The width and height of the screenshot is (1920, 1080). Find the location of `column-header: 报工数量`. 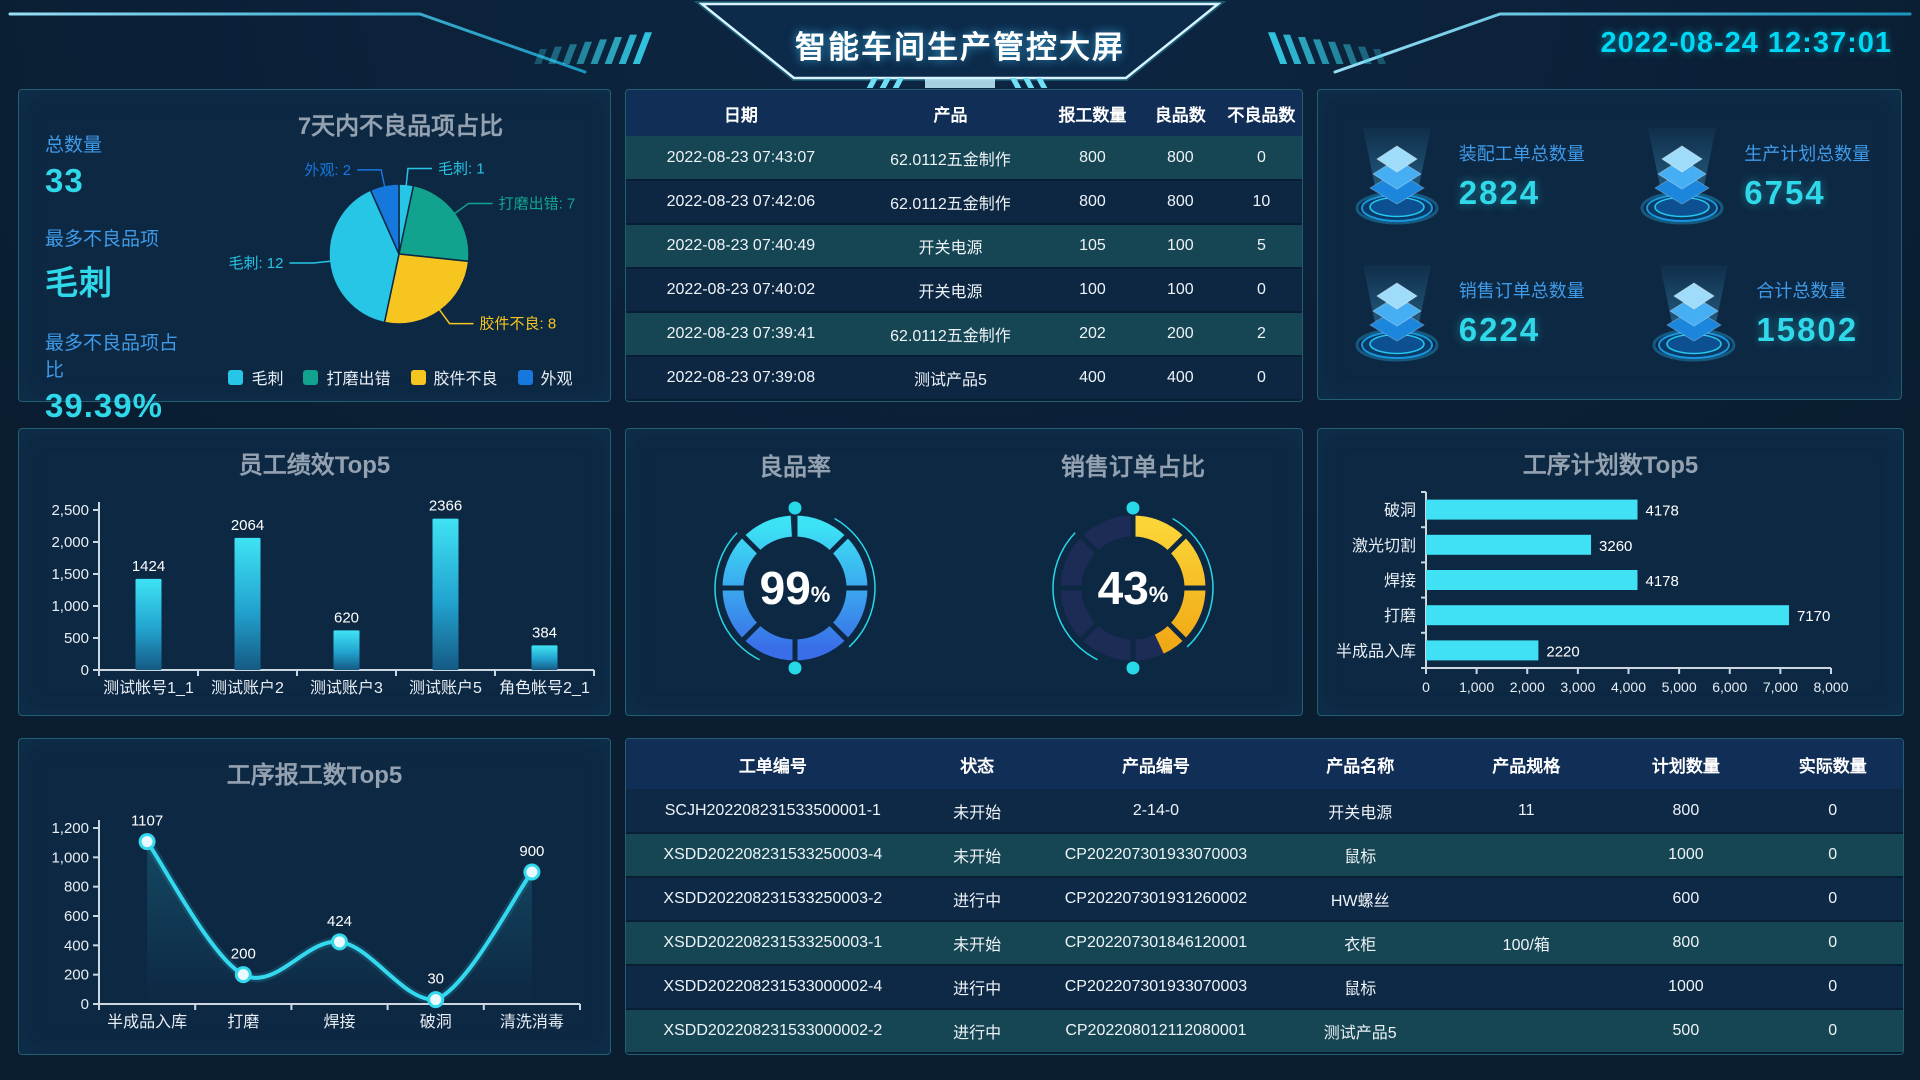

column-header: 报工数量 is located at coordinates (1092, 115).